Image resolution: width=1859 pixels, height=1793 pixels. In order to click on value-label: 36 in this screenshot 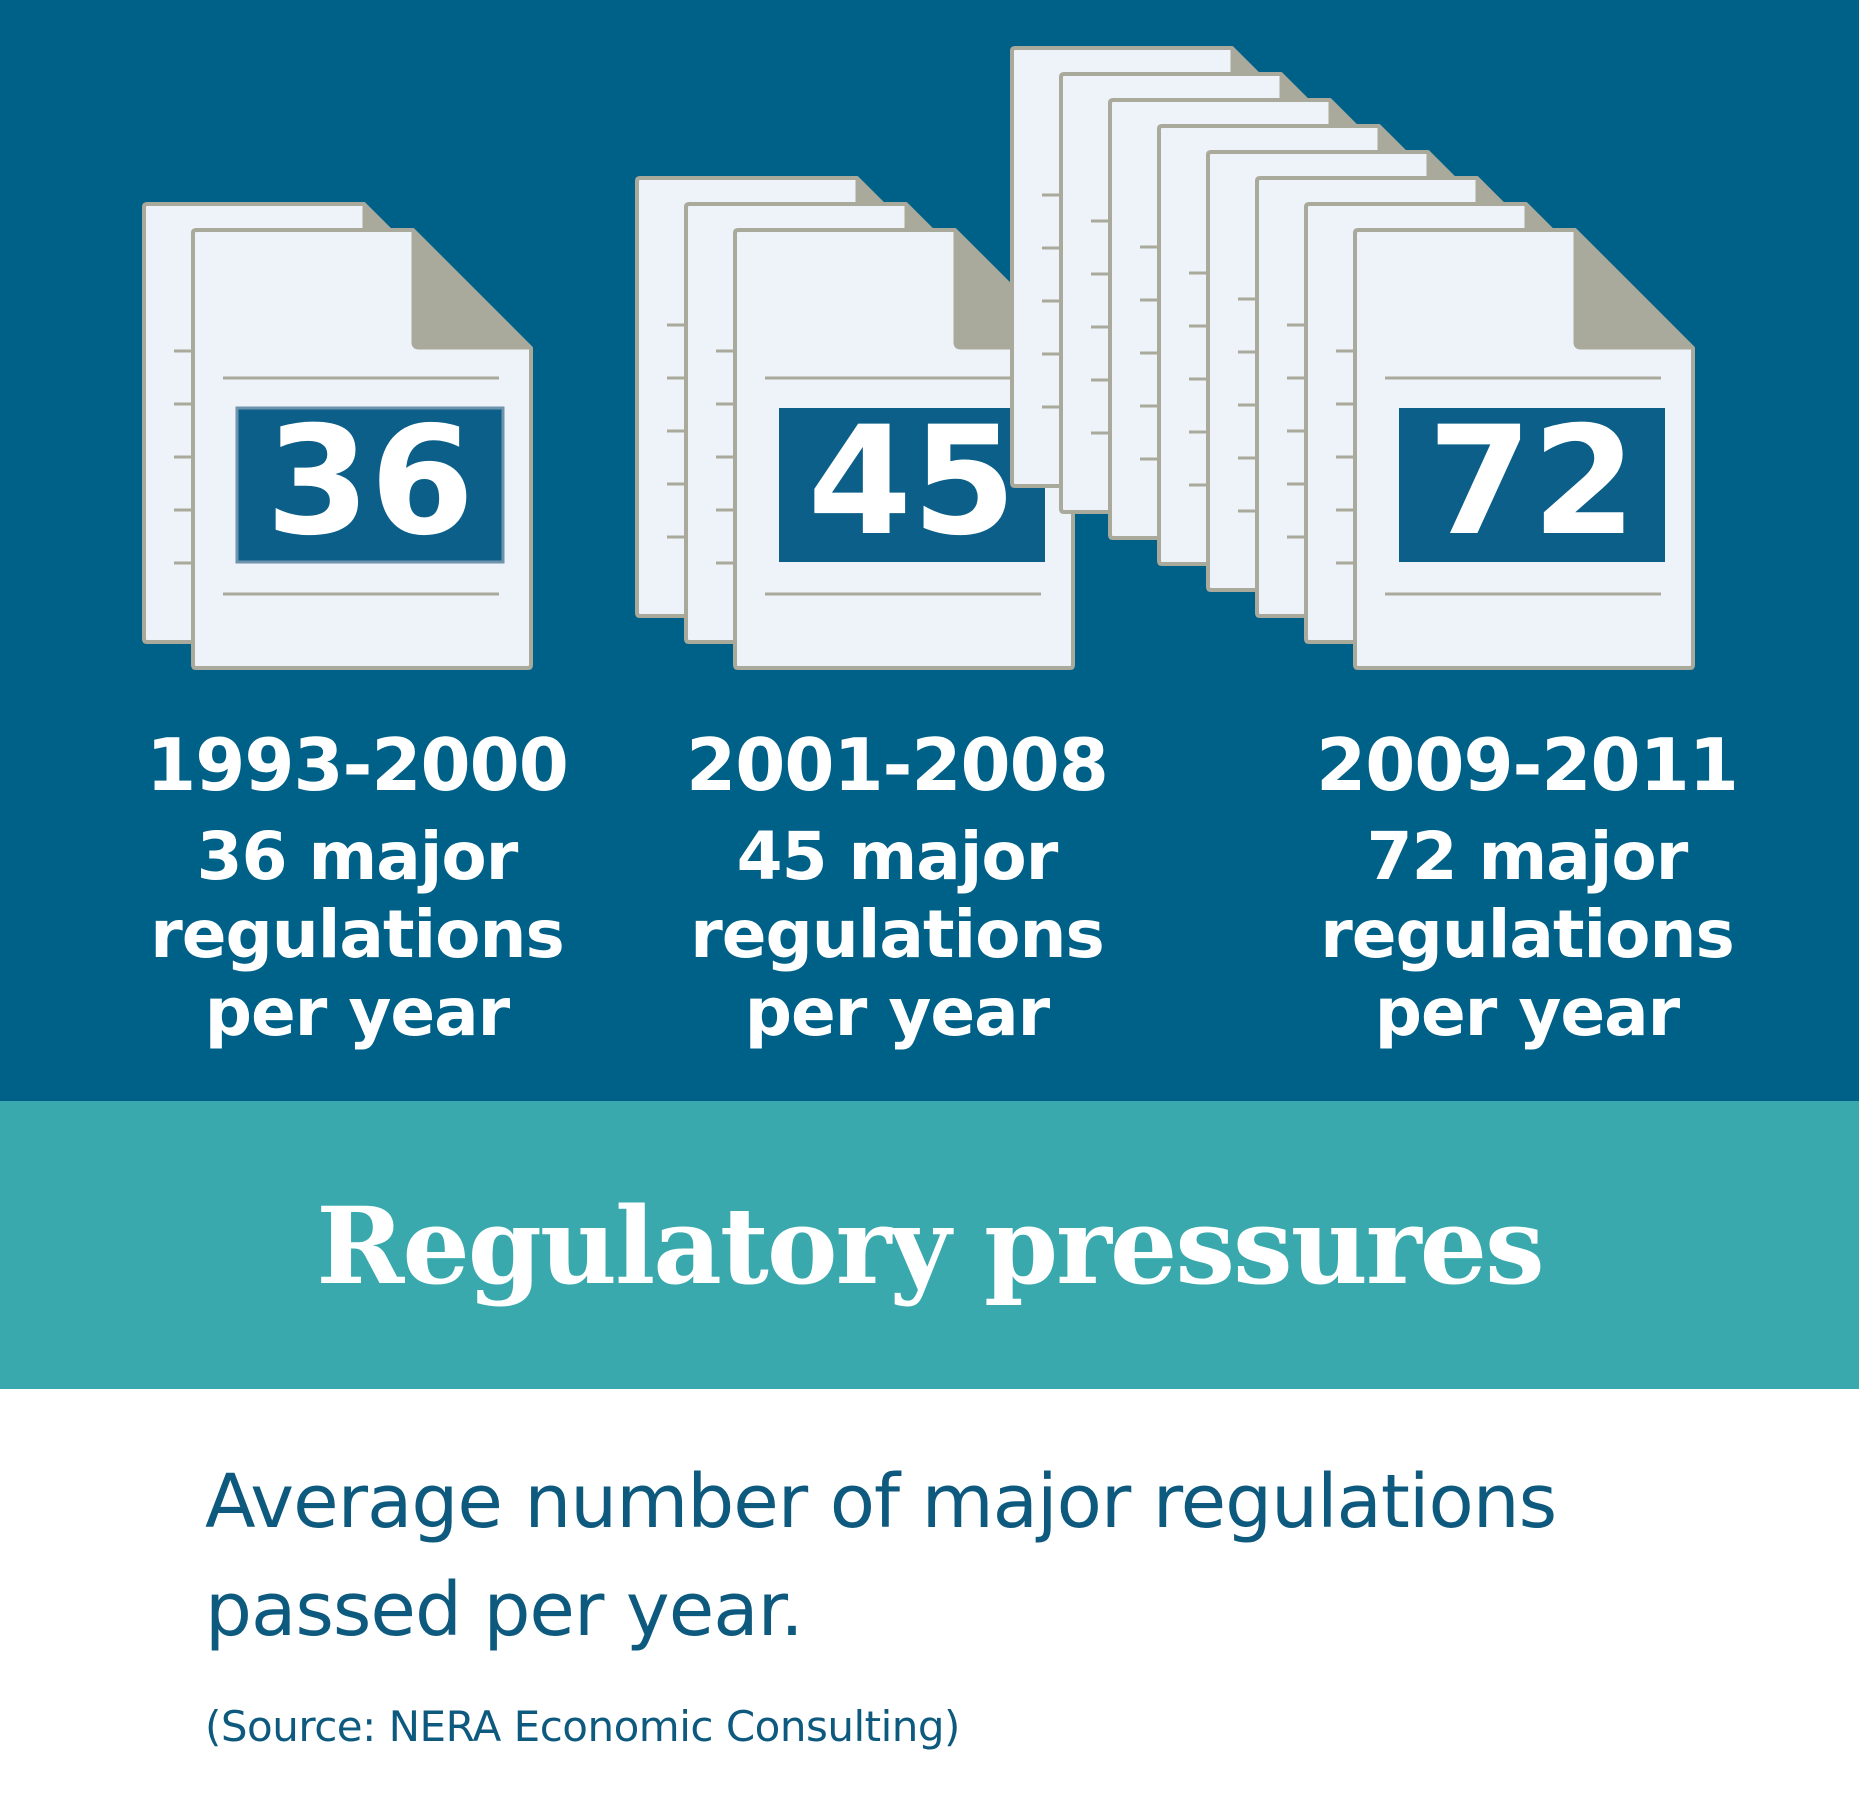, I will do `click(370, 482)`.